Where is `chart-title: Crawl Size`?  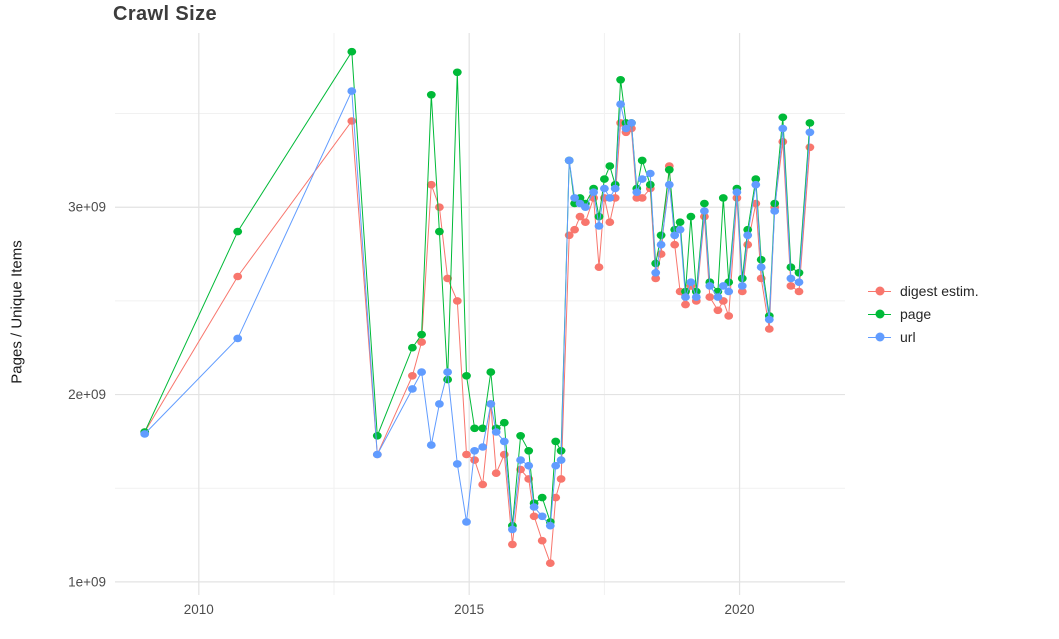
chart-title: Crawl Size is located at coordinates (165, 14).